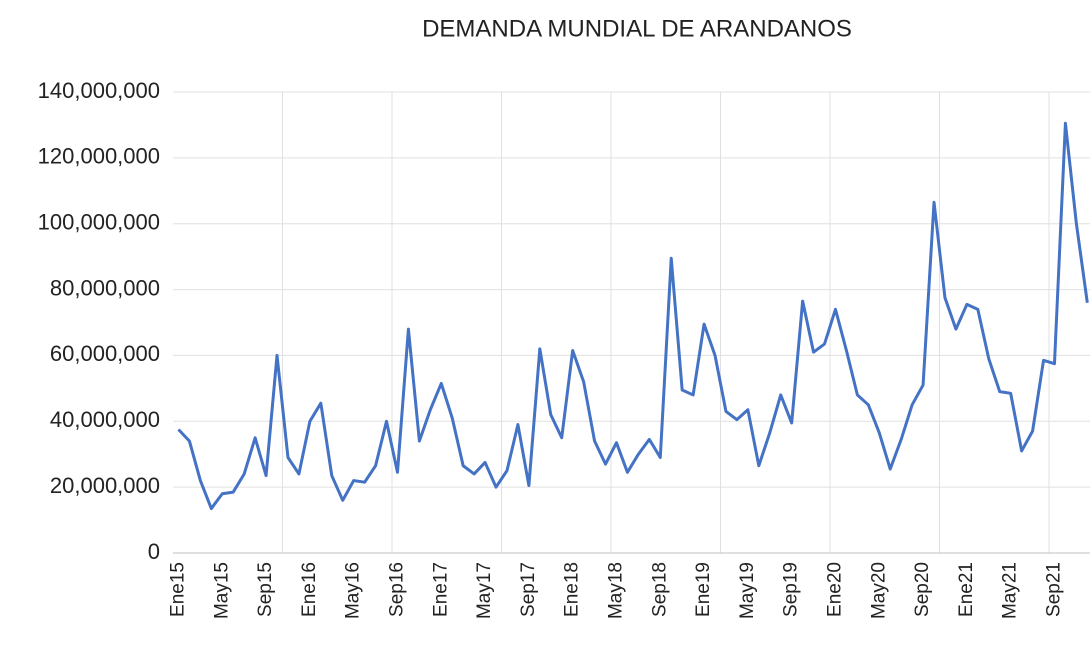 This screenshot has height=648, width=1090. Describe the element at coordinates (440, 589) in the screenshot. I see `x-tick-label: Ene17` at that location.